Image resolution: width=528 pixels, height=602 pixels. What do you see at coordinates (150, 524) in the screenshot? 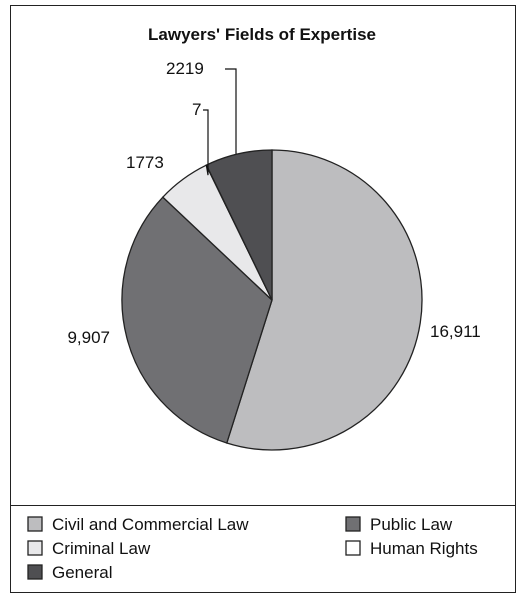
I see `legend-label-1: Civil and Commercial Law` at bounding box center [150, 524].